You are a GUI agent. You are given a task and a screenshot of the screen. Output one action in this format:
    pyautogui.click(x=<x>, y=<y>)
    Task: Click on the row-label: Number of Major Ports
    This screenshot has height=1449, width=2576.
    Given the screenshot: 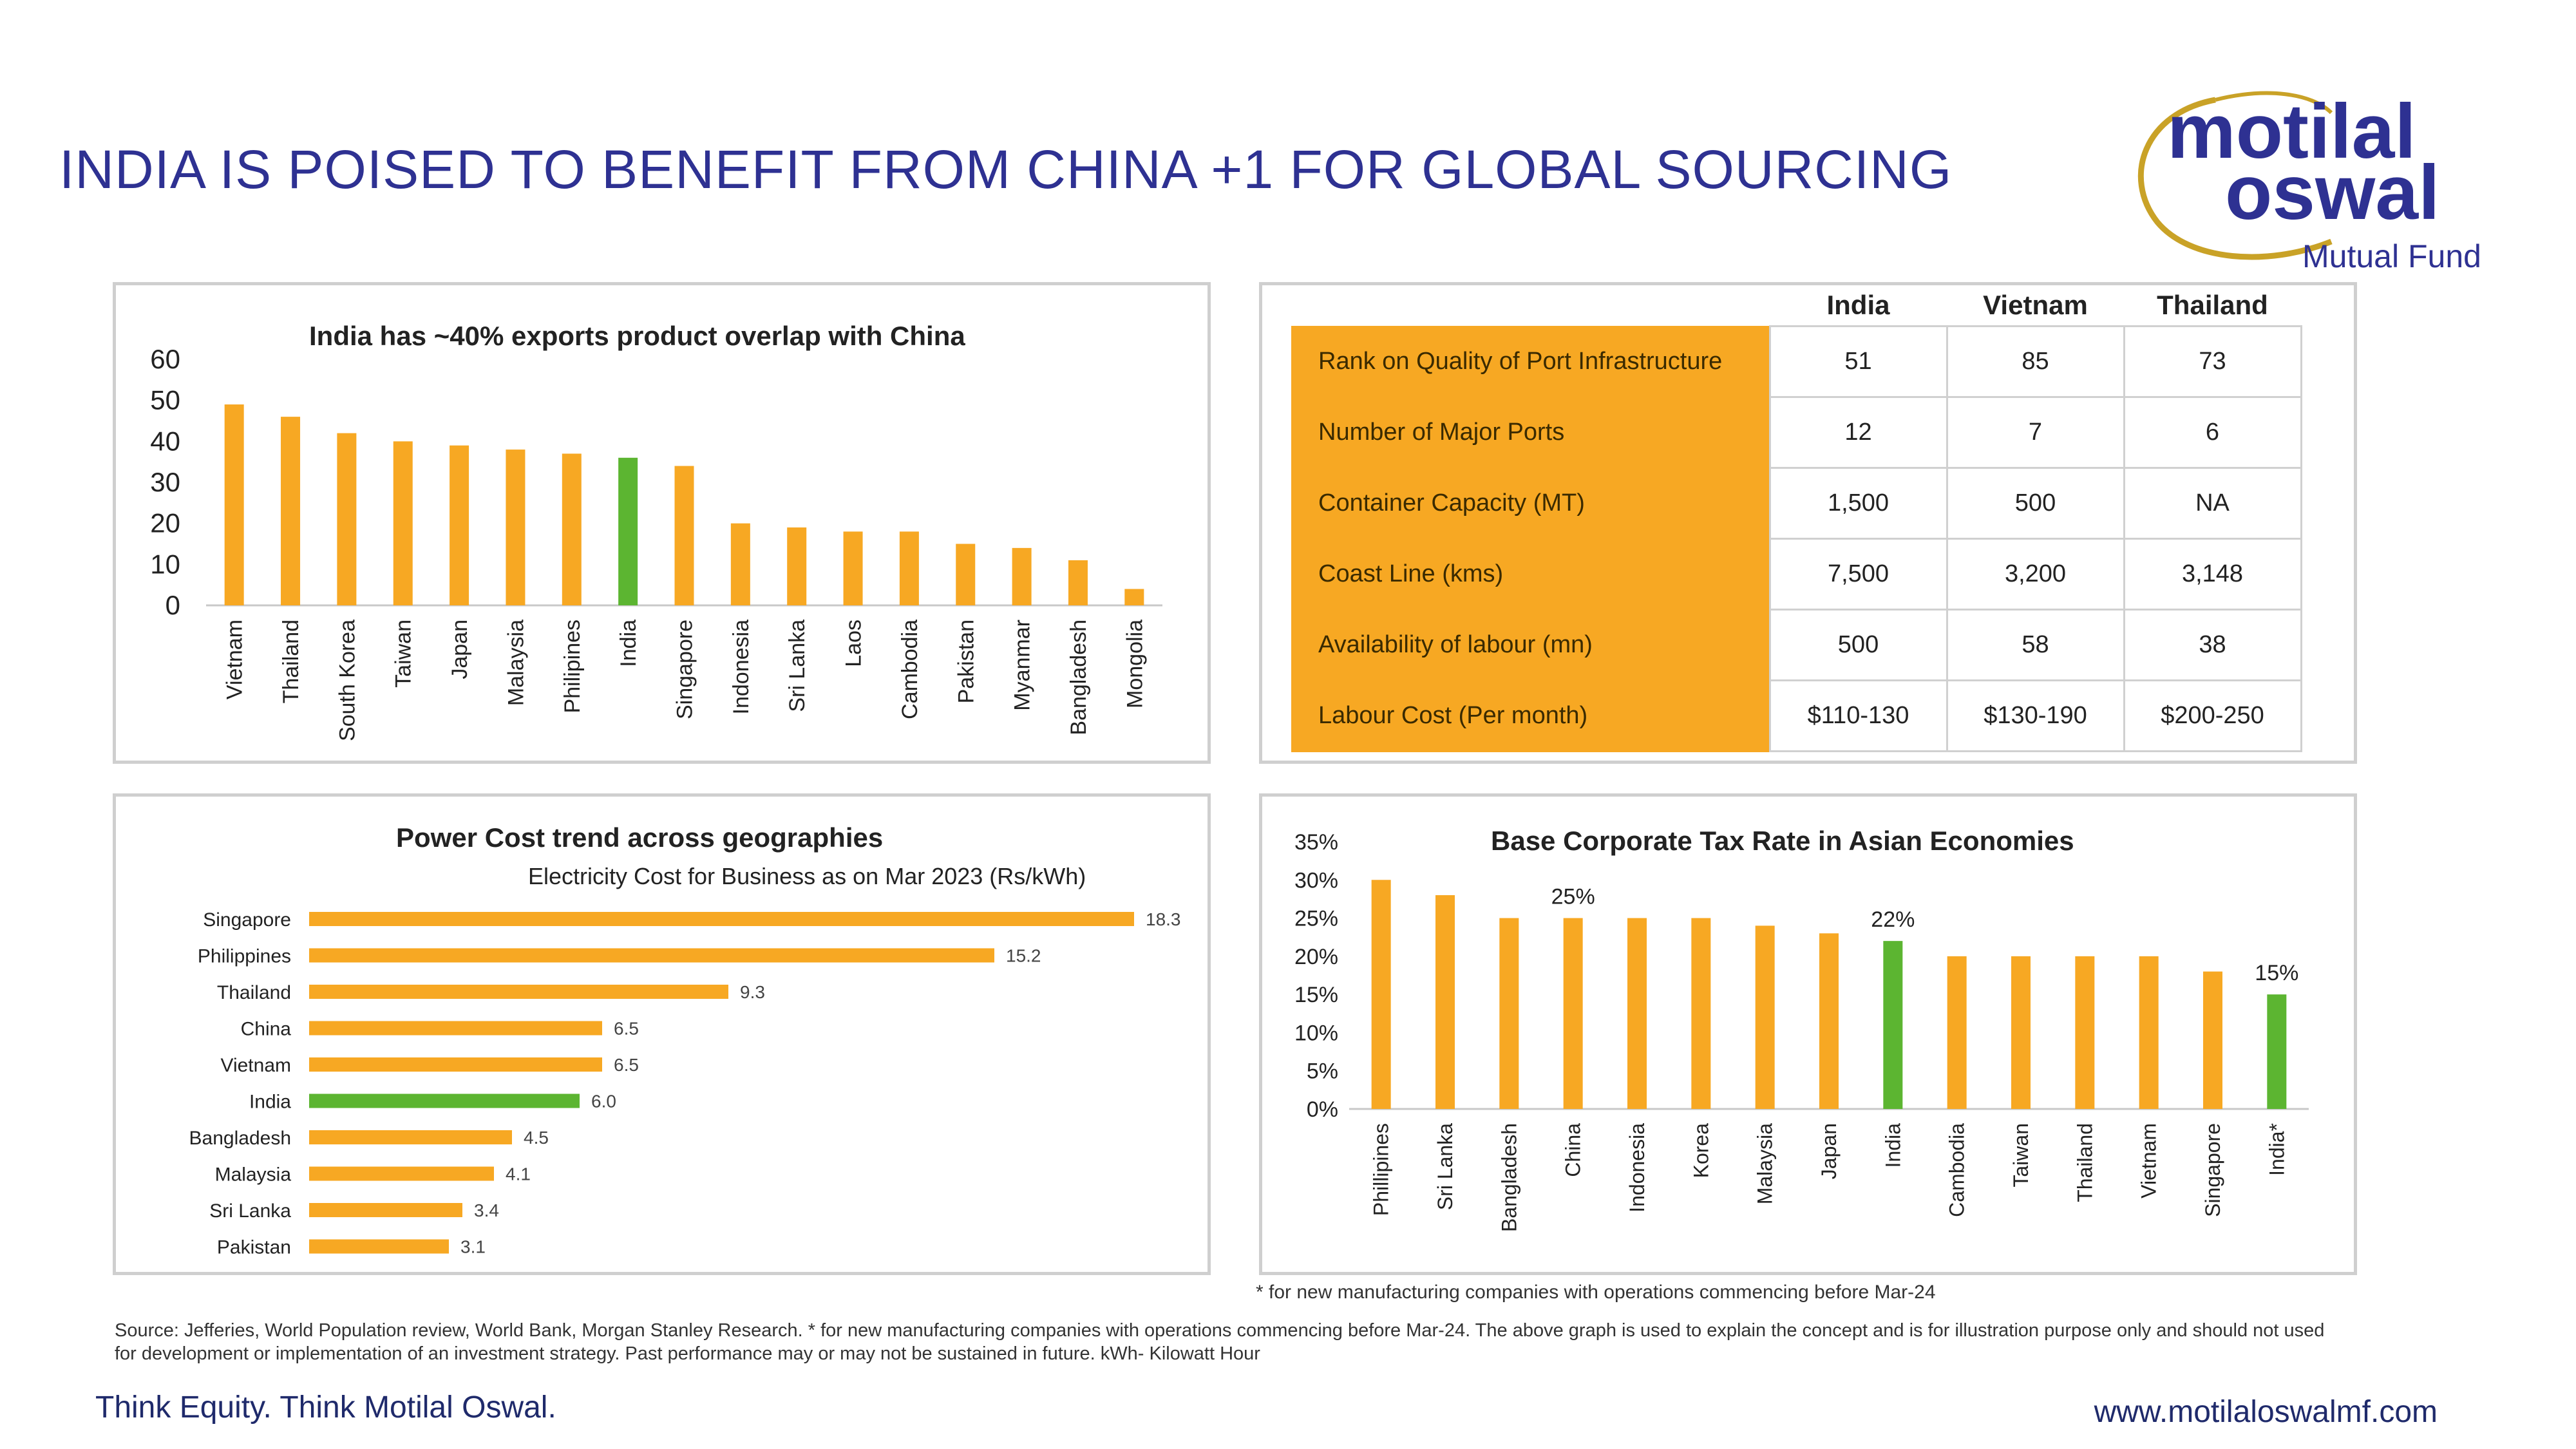 What is the action you would take?
    pyautogui.click(x=1531, y=432)
    